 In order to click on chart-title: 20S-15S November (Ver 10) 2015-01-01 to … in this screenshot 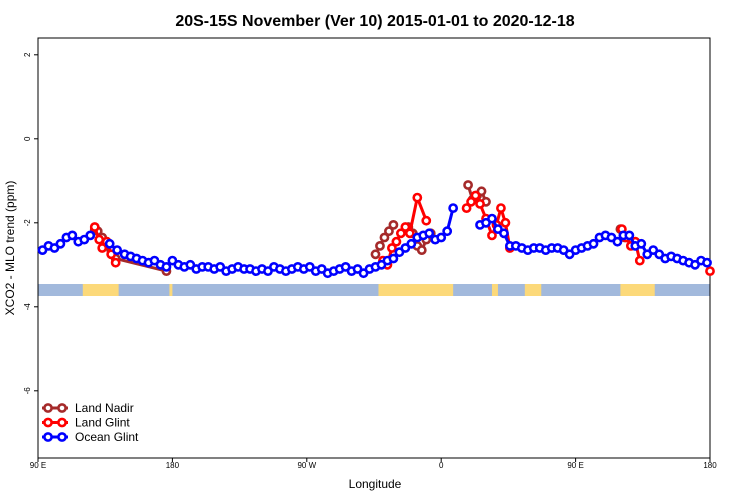, I will do `click(374, 21)`.